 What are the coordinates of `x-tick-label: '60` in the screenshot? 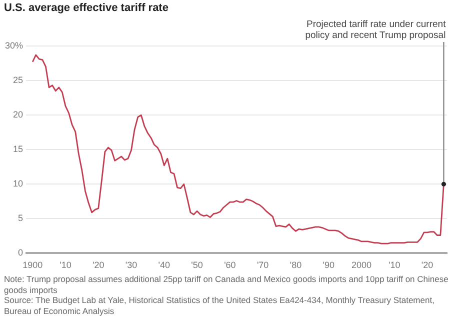 It's located at (230, 265).